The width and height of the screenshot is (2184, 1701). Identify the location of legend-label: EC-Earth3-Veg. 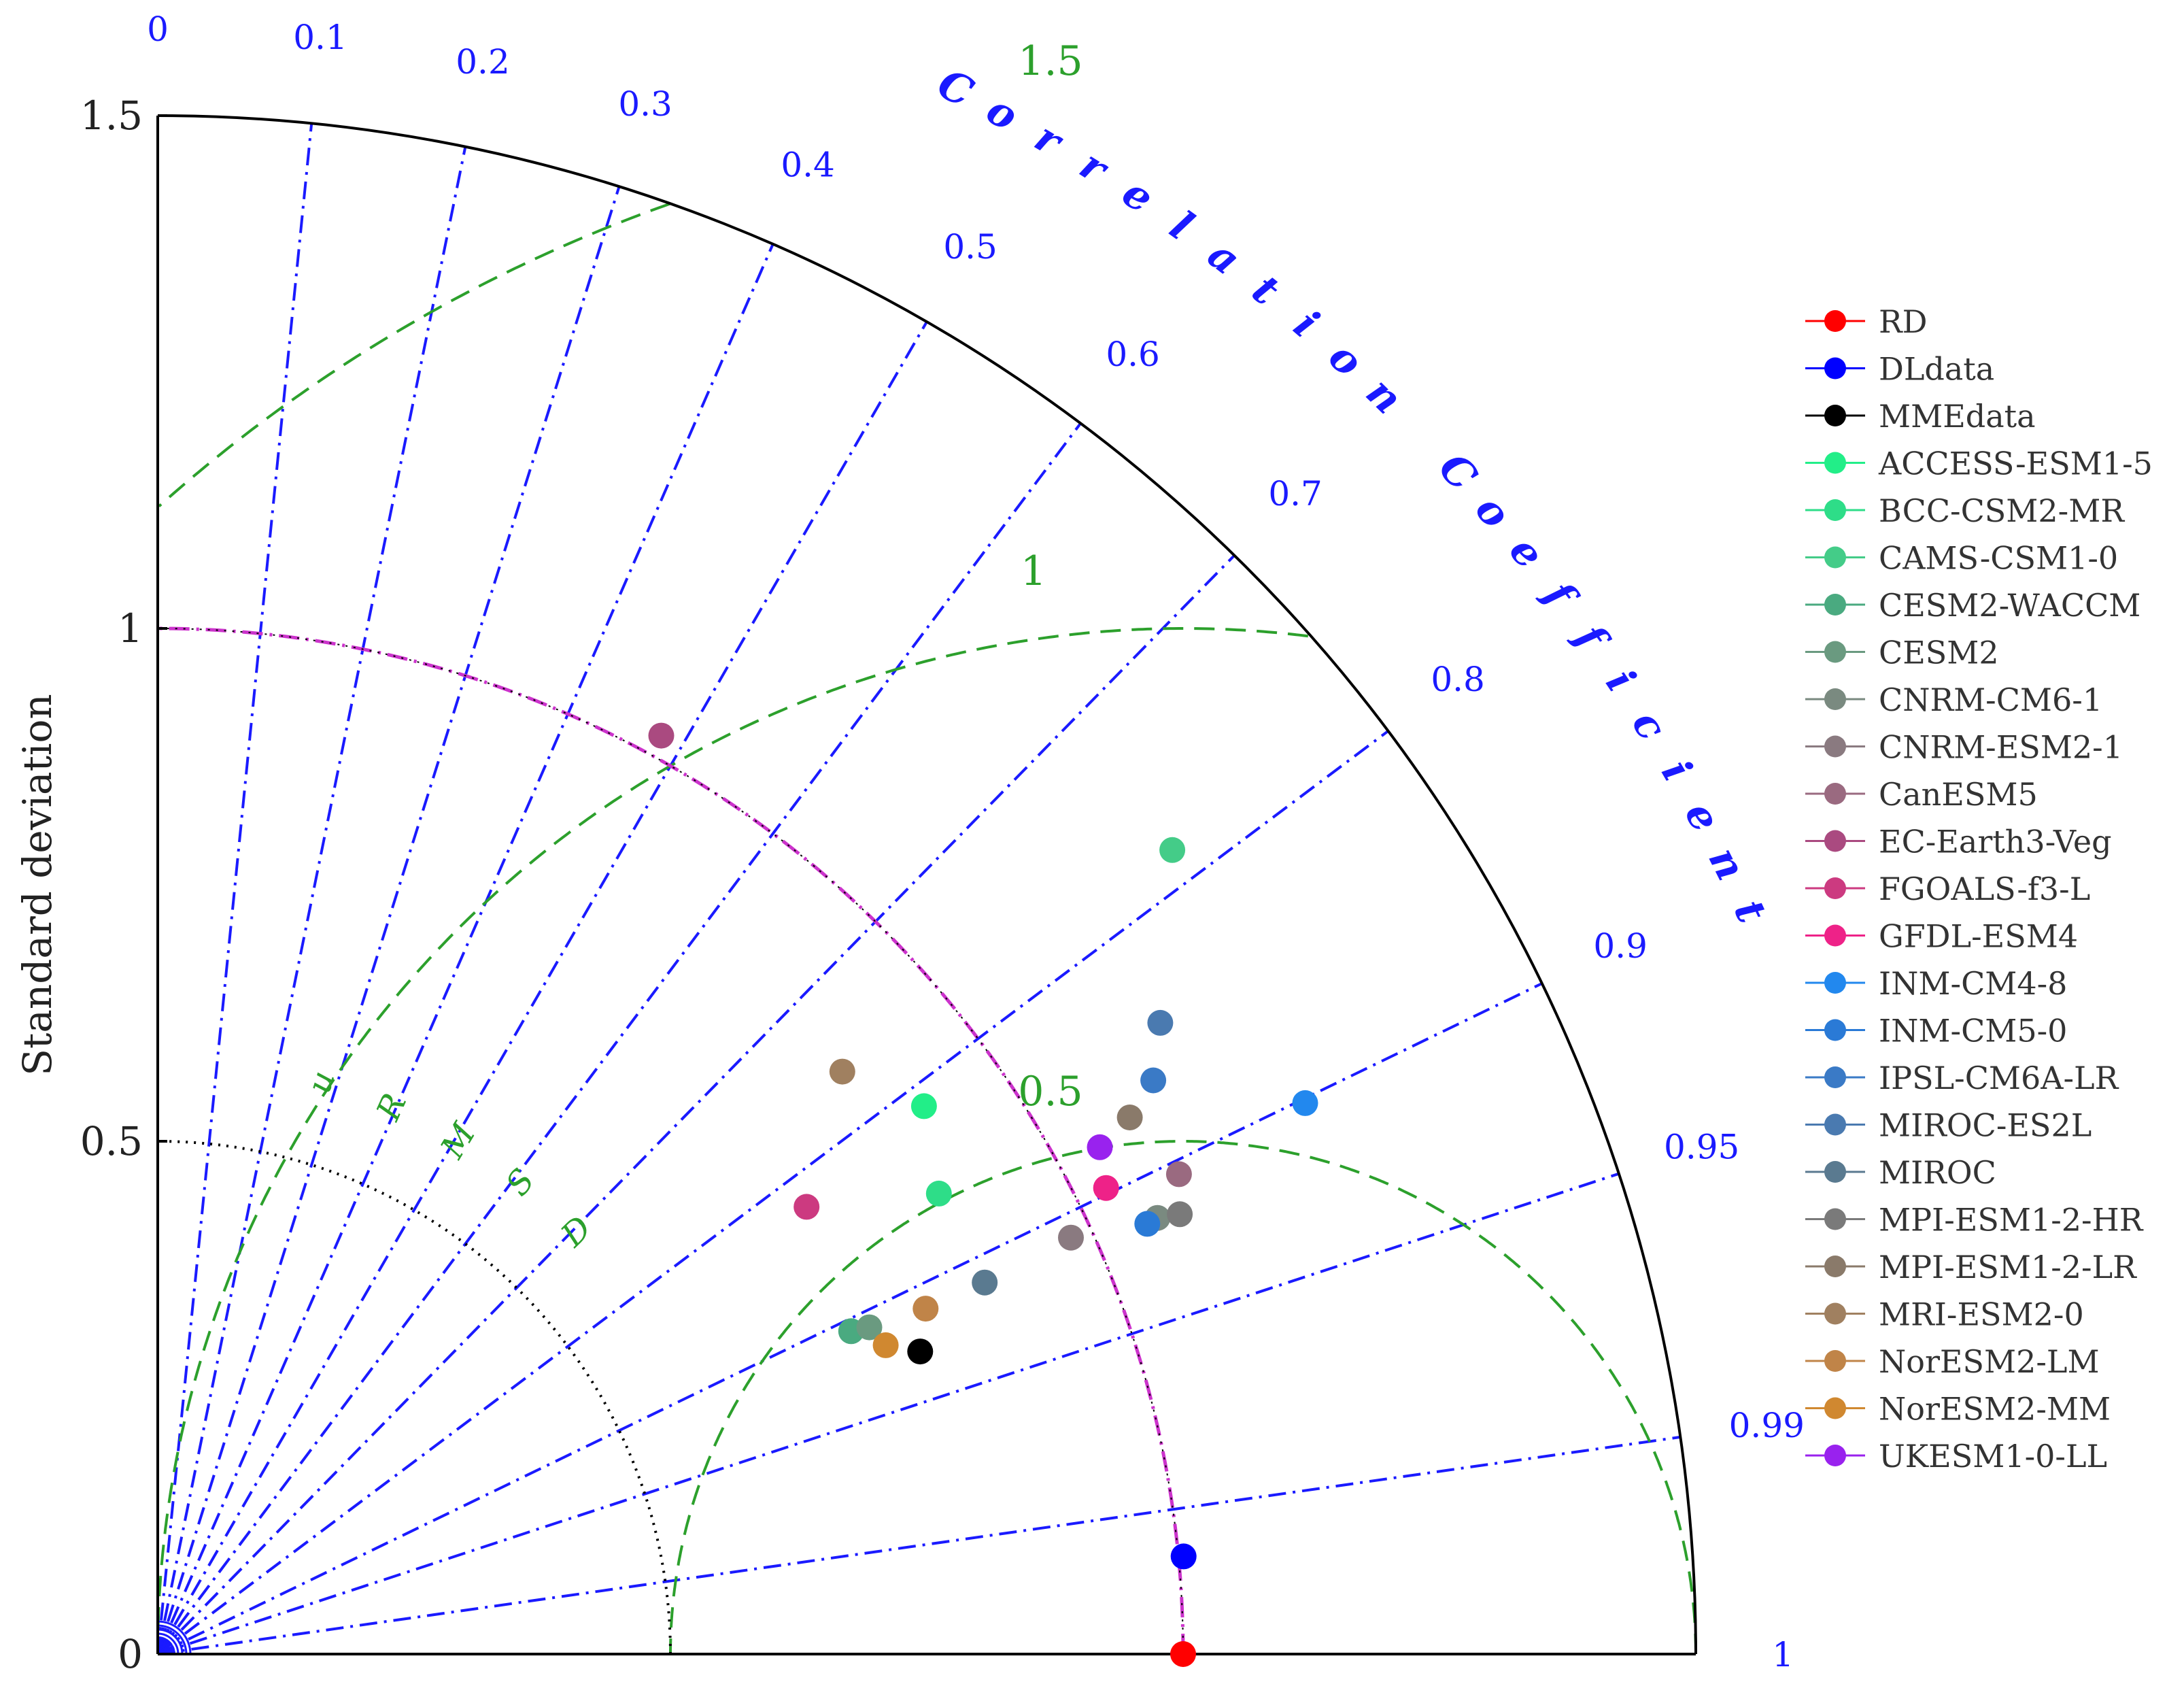
(1996, 842).